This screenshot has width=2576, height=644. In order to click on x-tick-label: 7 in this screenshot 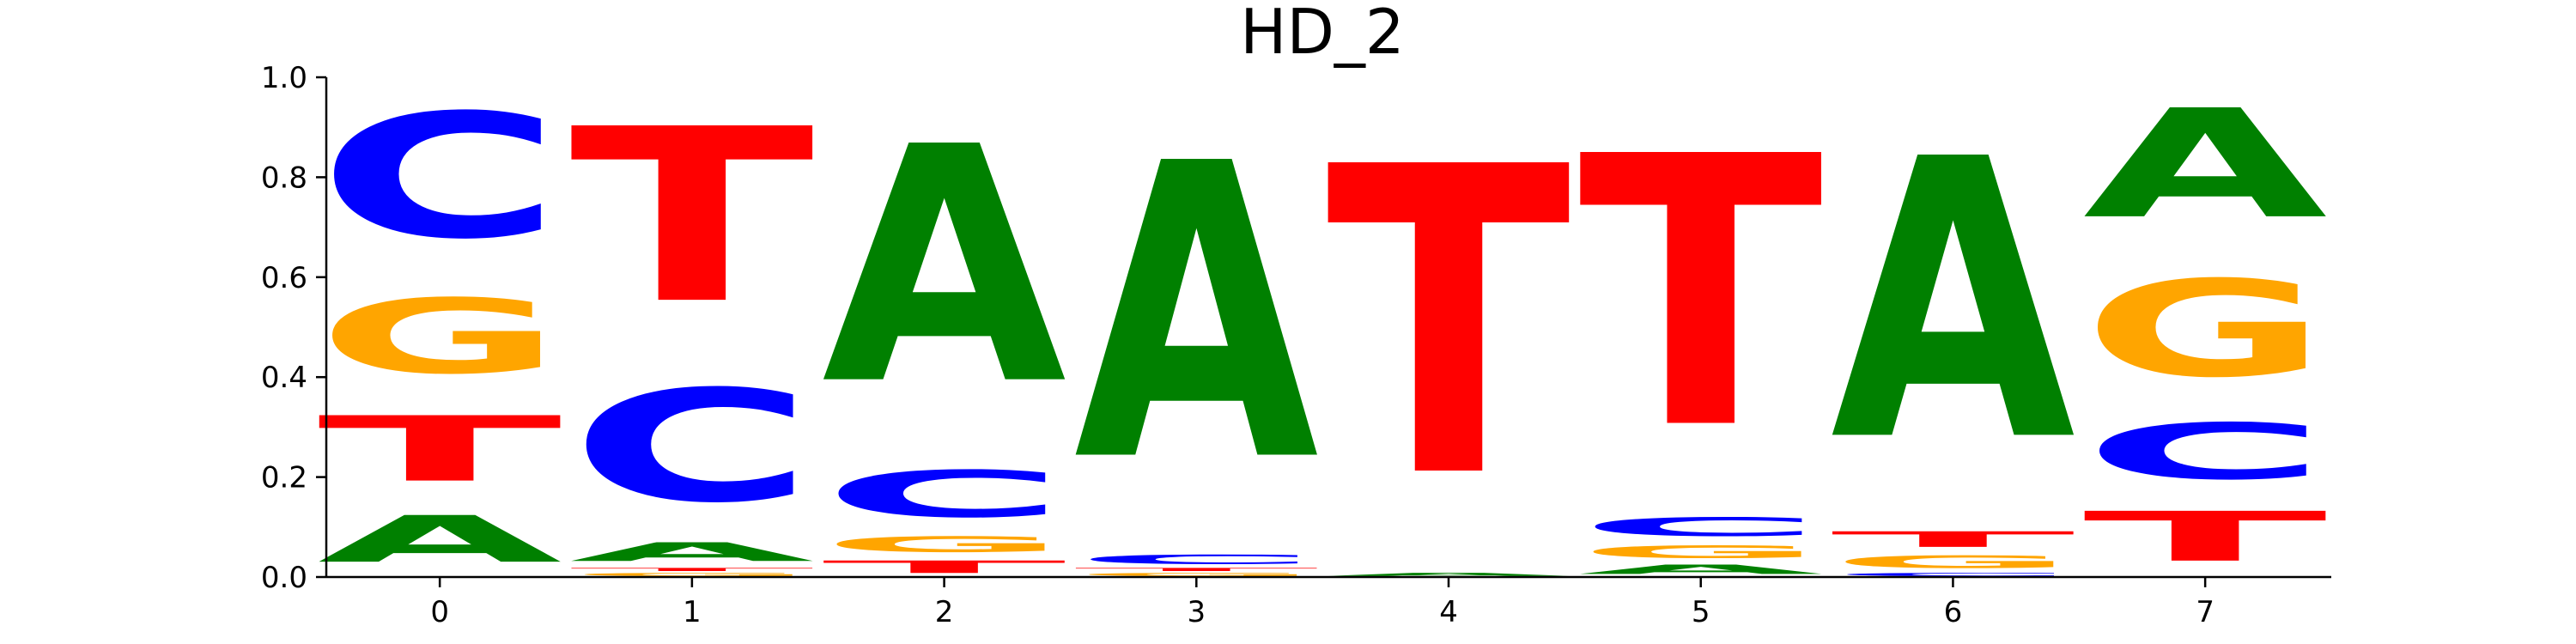, I will do `click(2206, 612)`.